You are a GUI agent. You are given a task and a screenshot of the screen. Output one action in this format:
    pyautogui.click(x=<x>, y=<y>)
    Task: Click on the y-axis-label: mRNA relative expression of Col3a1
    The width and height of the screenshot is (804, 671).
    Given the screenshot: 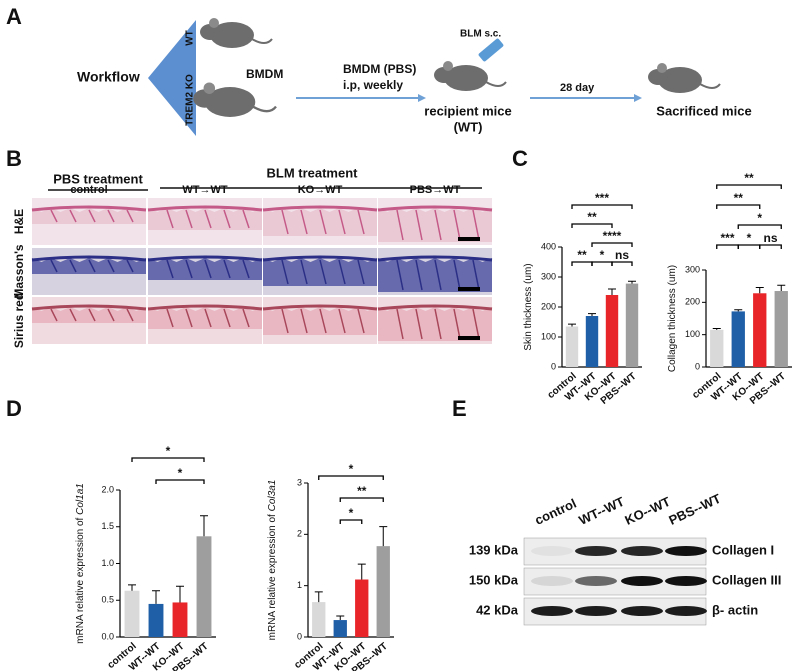 What is the action you would take?
    pyautogui.click(x=272, y=560)
    